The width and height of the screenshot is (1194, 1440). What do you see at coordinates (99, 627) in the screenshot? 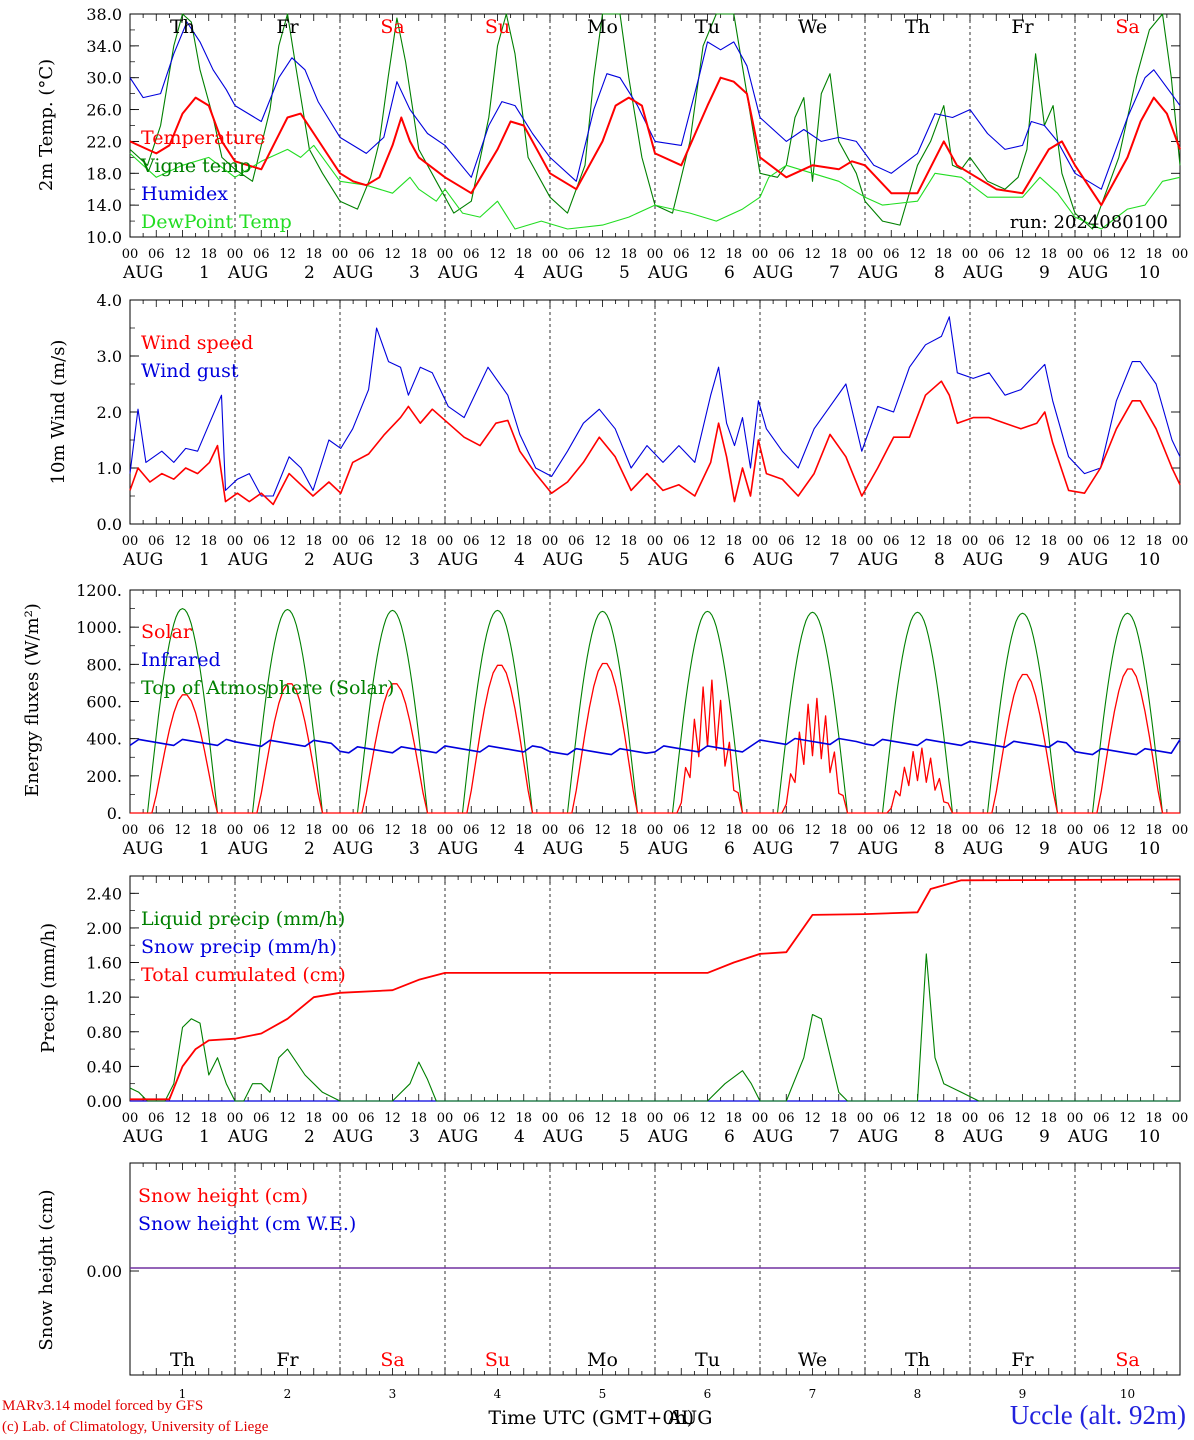
I see `y-tick-label: 1000.` at bounding box center [99, 627].